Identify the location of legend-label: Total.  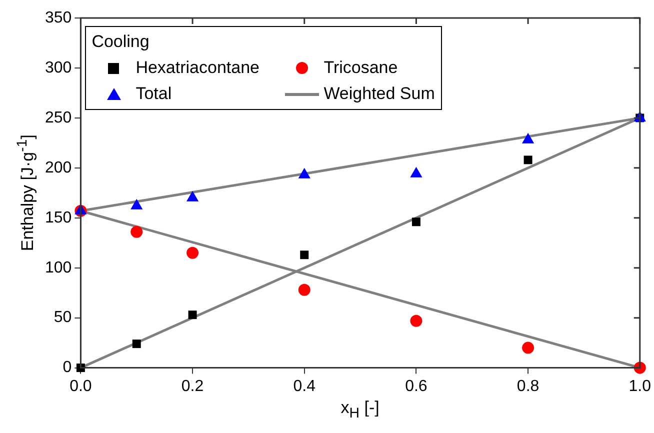
(154, 94).